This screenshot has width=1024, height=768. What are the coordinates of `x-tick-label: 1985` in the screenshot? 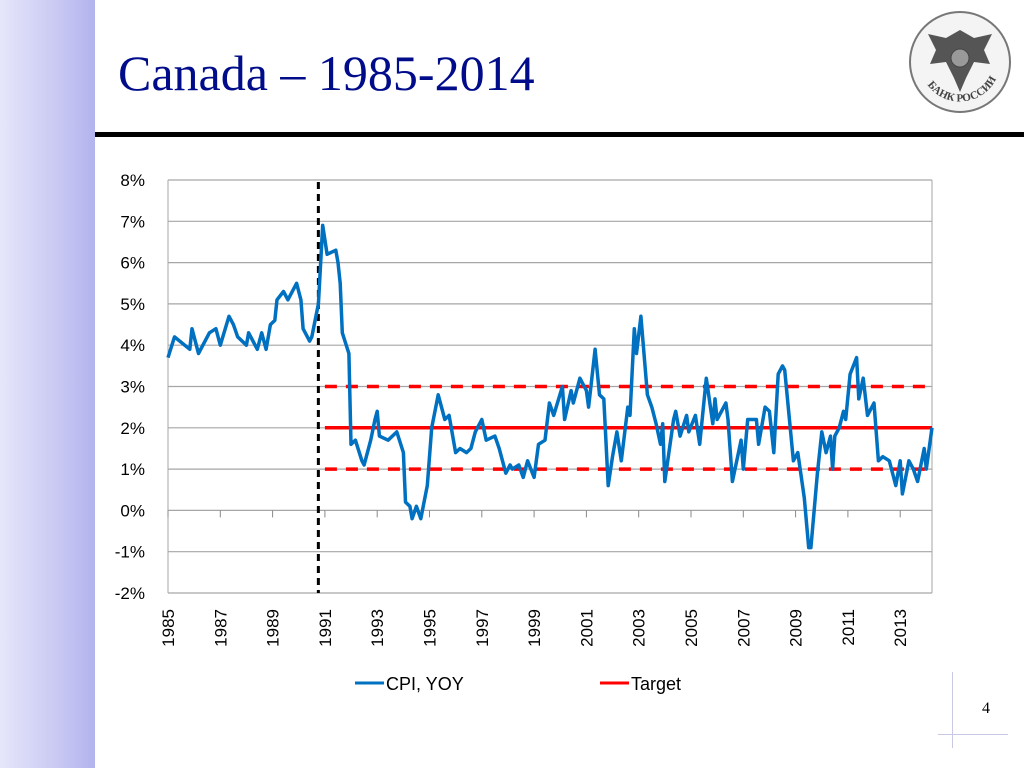 It's located at (168, 628).